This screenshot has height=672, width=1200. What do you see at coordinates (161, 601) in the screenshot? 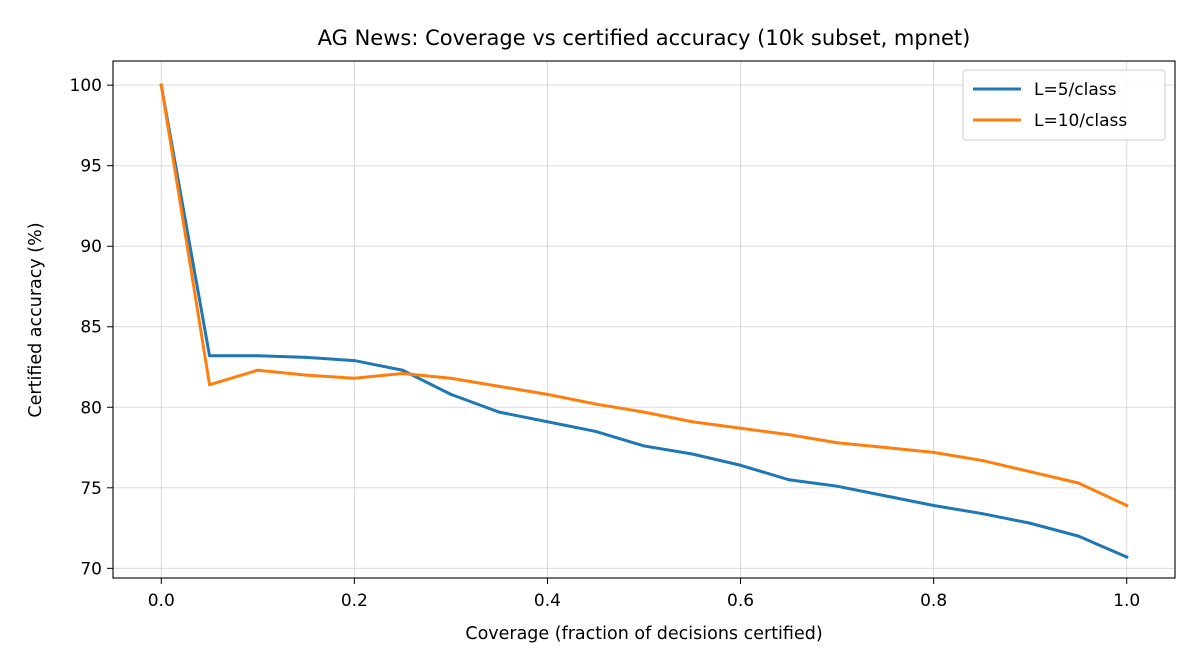
I see `x-tick-label: 0.0` at bounding box center [161, 601].